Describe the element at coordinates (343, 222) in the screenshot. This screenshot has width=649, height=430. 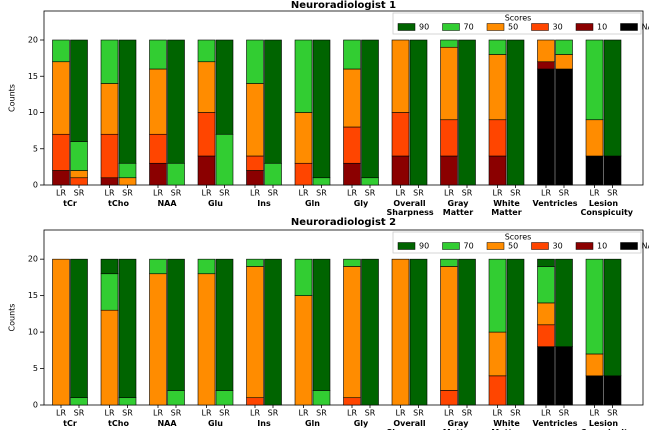
I see `chart-title: Neuroradiologist 2` at that location.